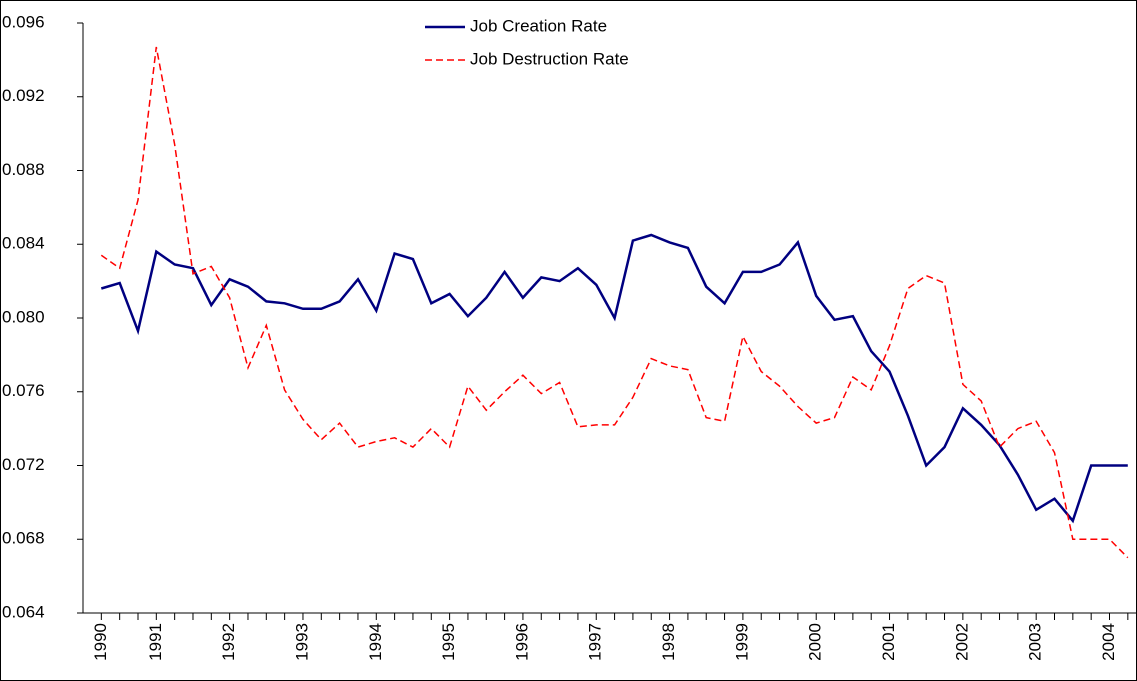 This screenshot has height=681, width=1137. I want to click on x-tick-label: 1991, so click(155, 642).